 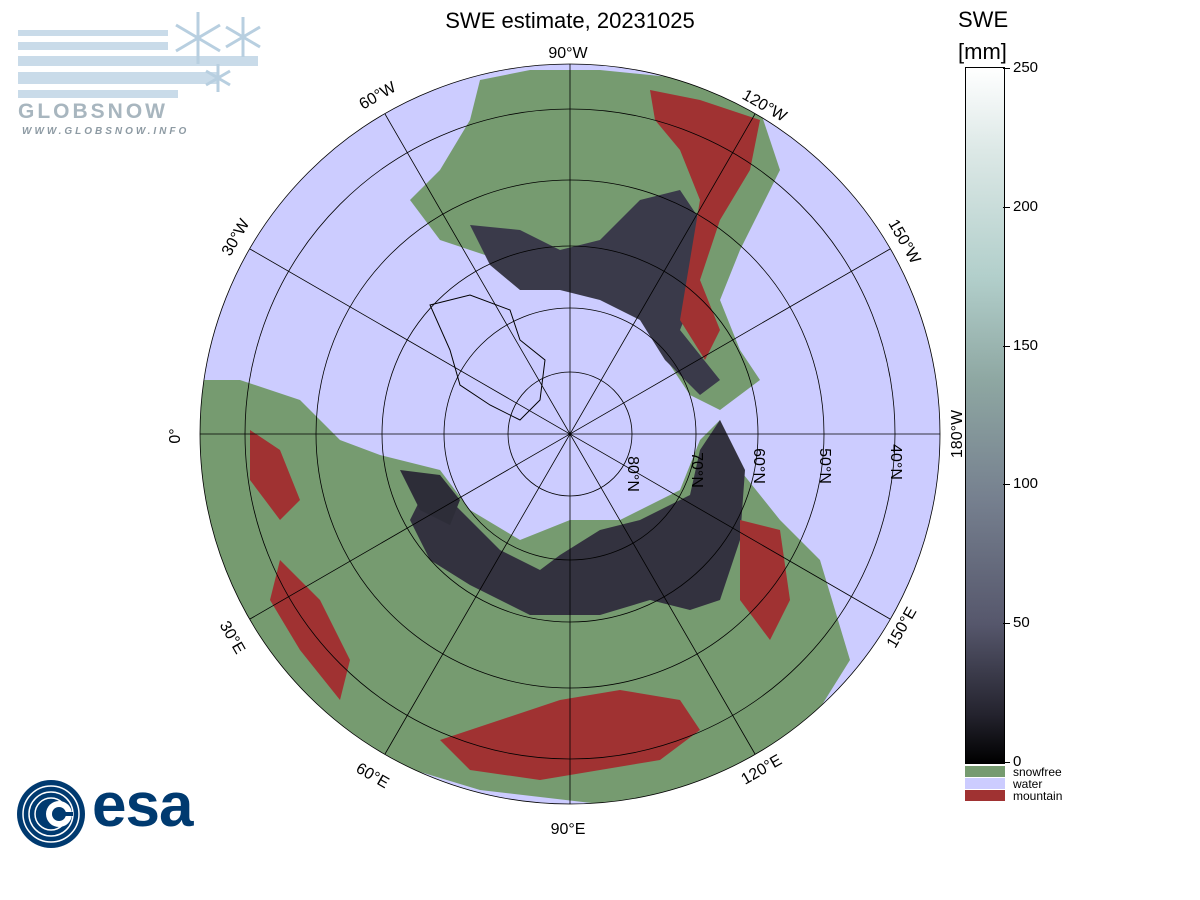 I want to click on colorbar-title-line1: SWE, so click(x=983, y=19).